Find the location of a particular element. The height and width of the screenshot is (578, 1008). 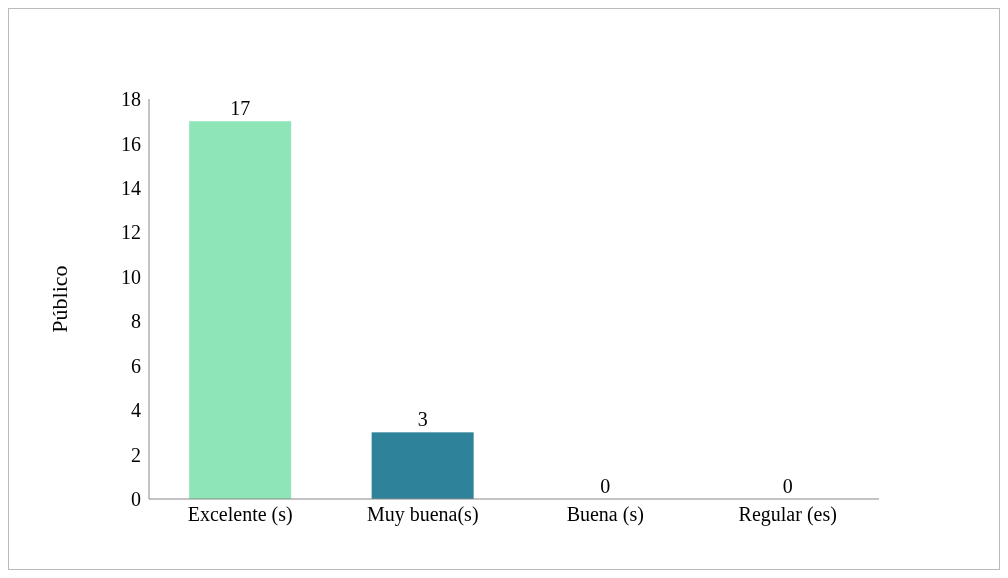

x-tick-label: Muy buena(s) is located at coordinates (422, 515).